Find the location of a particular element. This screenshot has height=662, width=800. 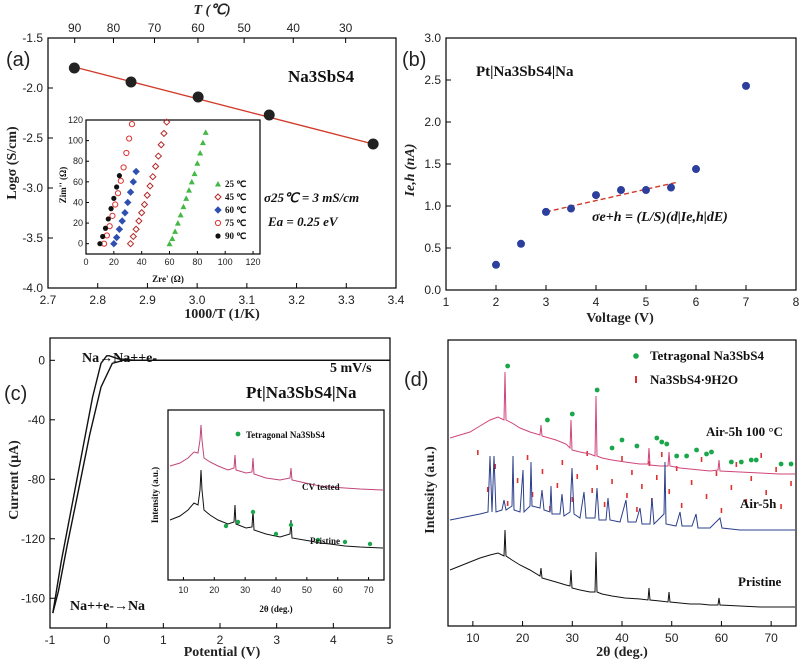

x-tick-label: 6 is located at coordinates (696, 302).